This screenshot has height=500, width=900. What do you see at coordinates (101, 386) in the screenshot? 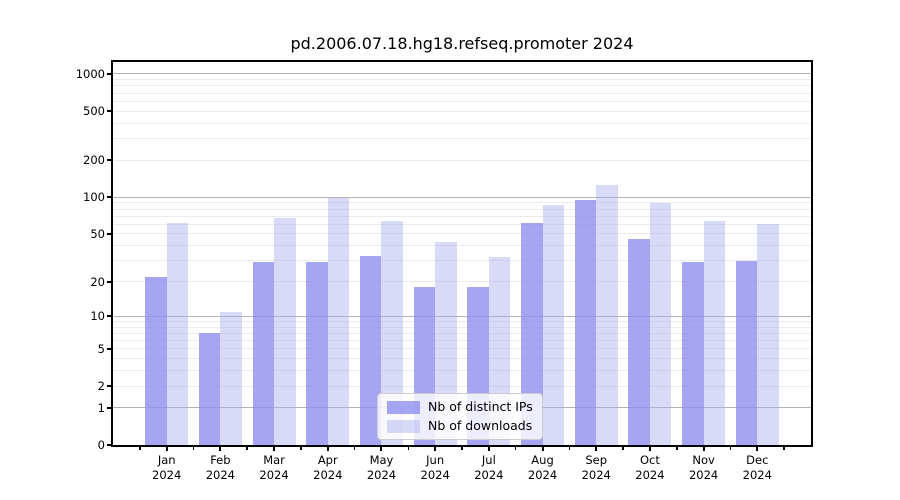
I see `y-tick-label: 2` at bounding box center [101, 386].